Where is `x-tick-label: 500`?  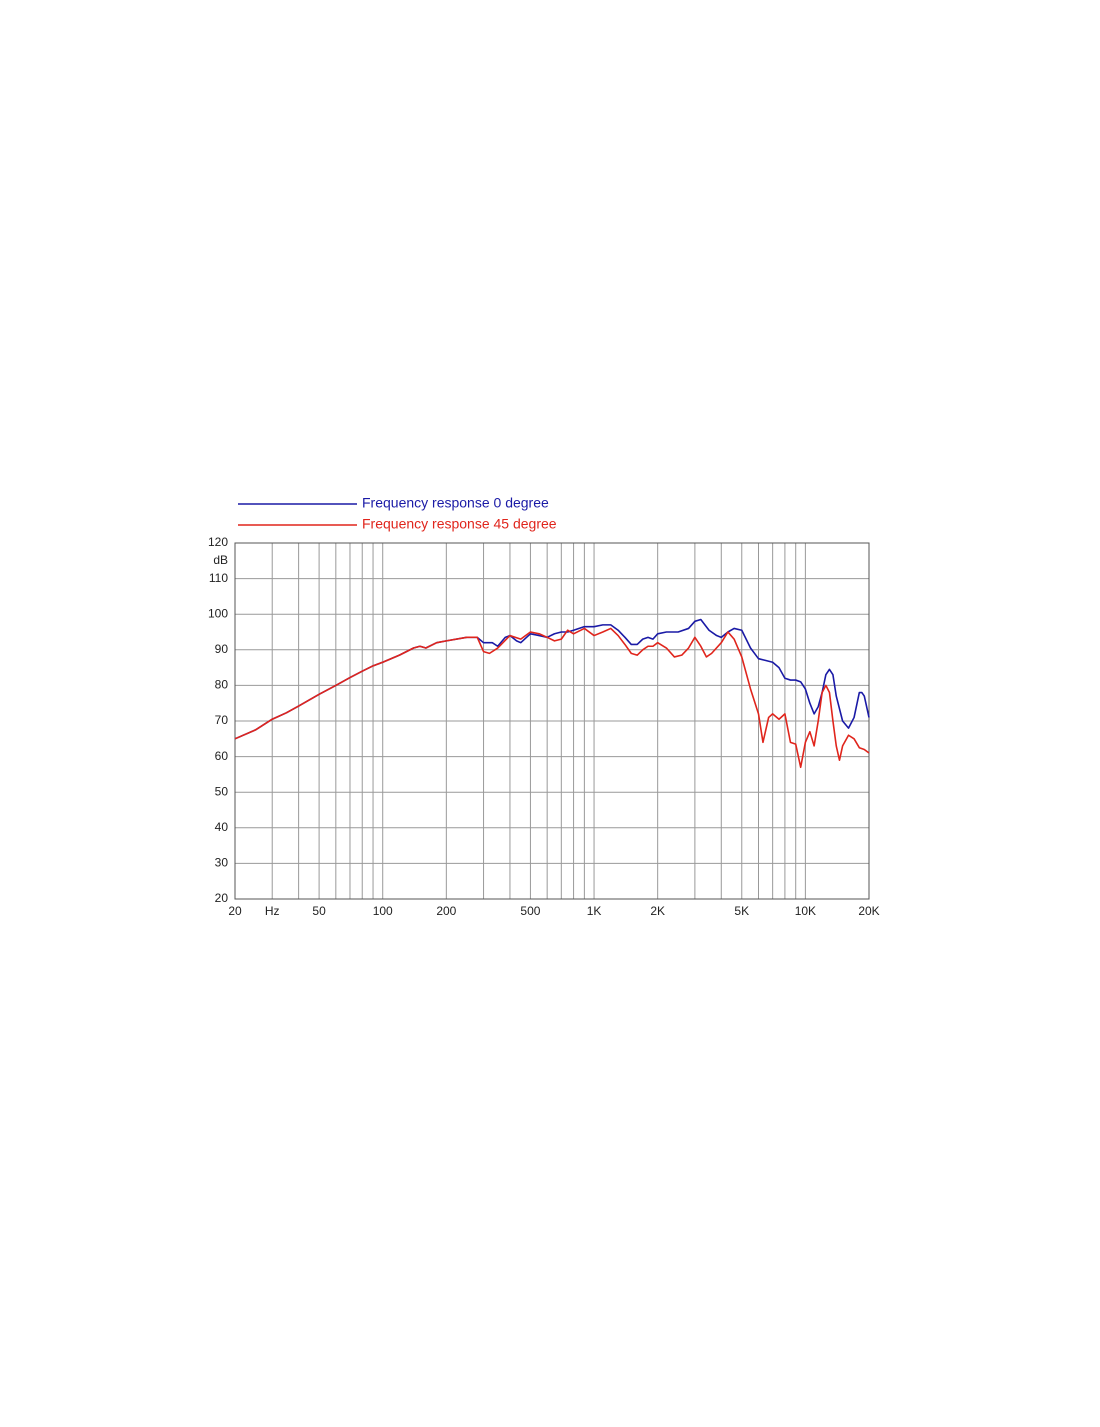
x-tick-label: 500 is located at coordinates (530, 911).